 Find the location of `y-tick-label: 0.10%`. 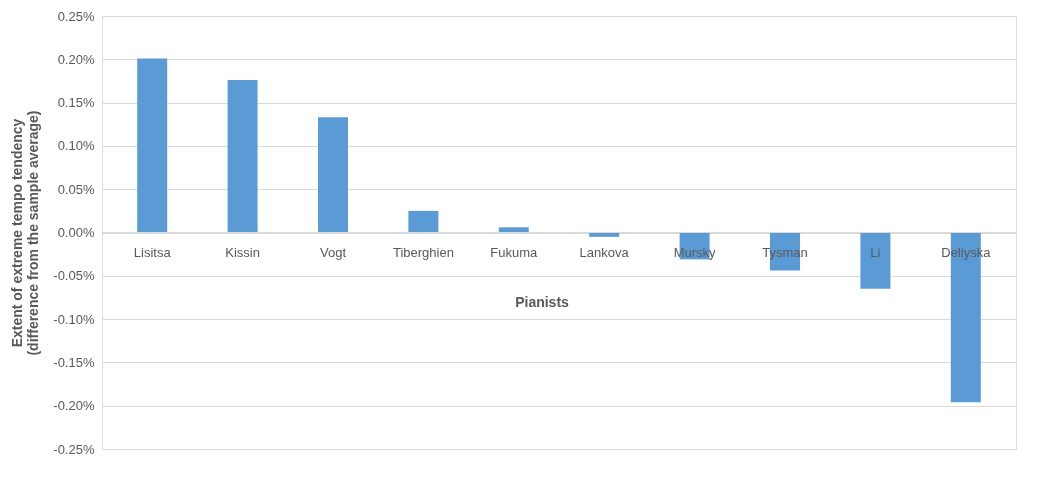

y-tick-label: 0.10% is located at coordinates (76, 146).